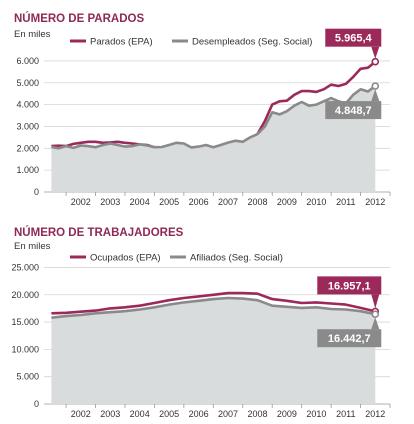  I want to click on y-tick-label: 1.000, so click(27, 170).